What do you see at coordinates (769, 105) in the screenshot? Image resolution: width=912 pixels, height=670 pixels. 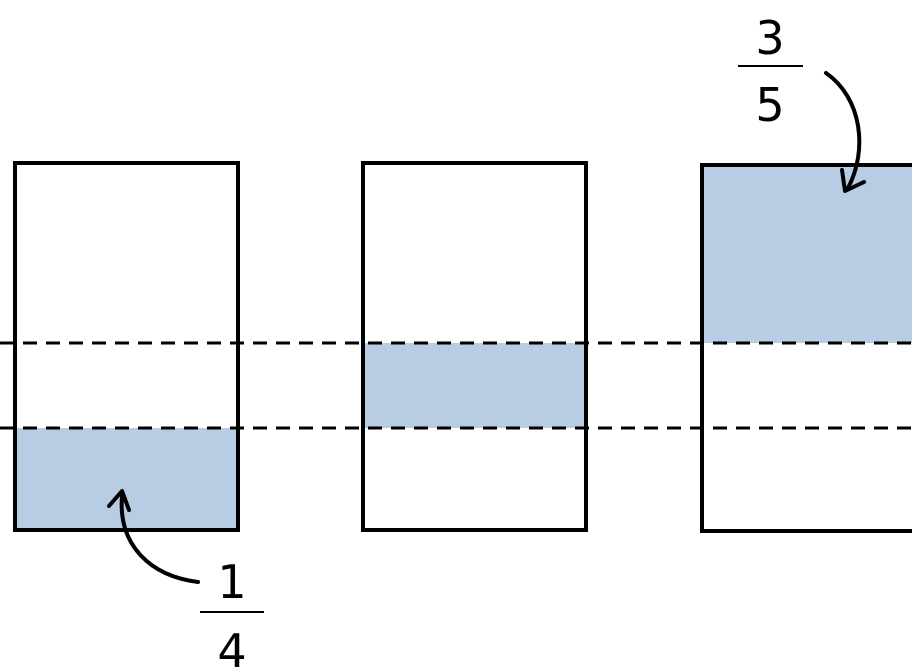 I see `fraction-denominator-right: 5` at bounding box center [769, 105].